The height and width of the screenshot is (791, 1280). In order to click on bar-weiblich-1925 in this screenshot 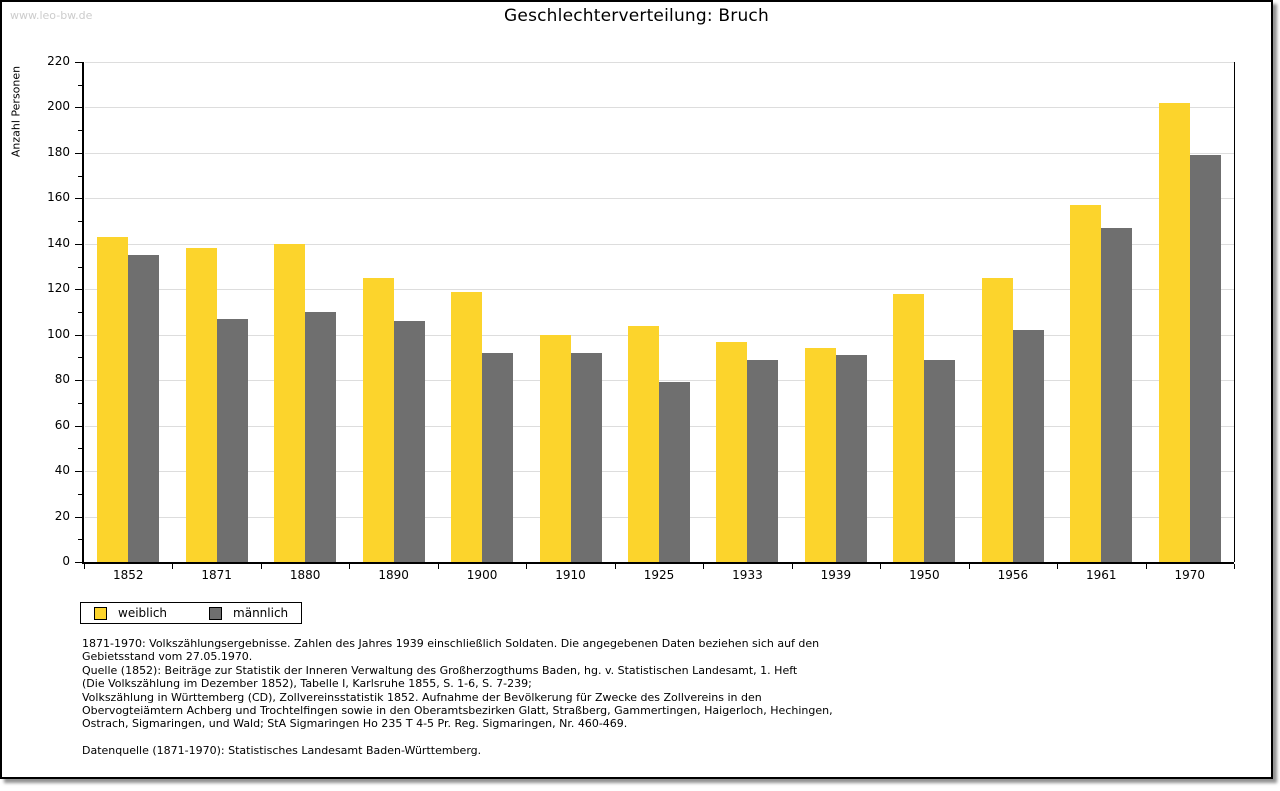, I will do `click(643, 443)`.